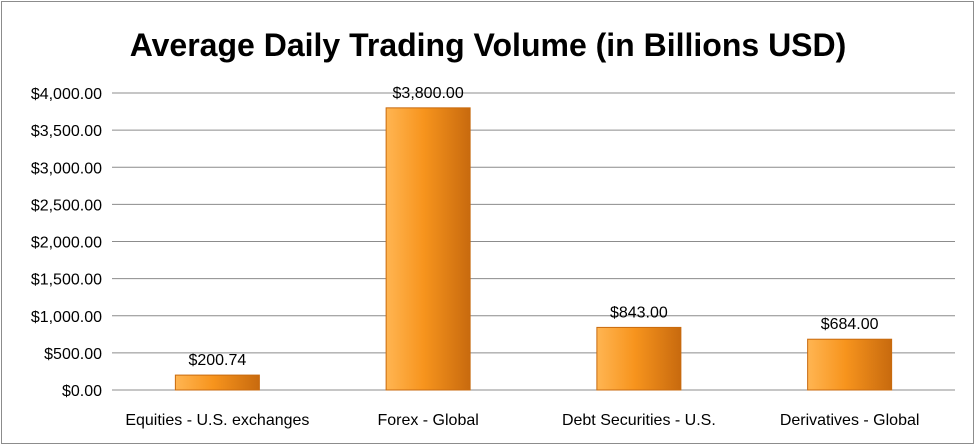  I want to click on data-label: $843.00, so click(639, 312).